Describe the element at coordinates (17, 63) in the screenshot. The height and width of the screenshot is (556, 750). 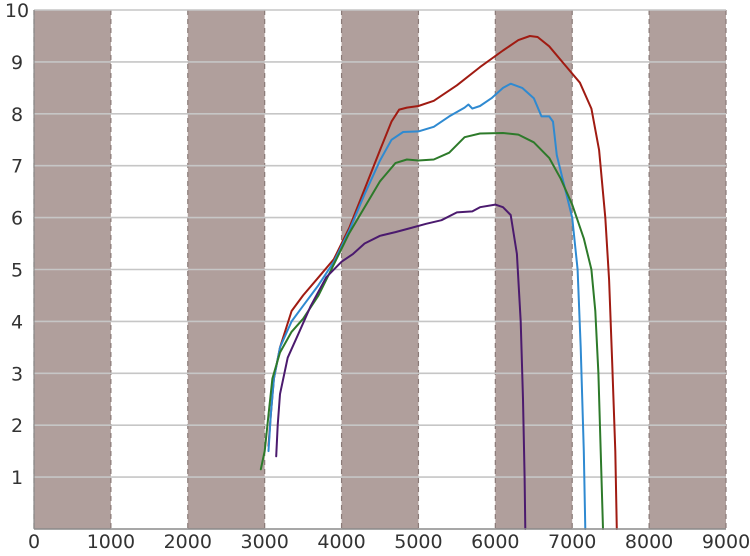
I see `y-tick-label: 9` at that location.